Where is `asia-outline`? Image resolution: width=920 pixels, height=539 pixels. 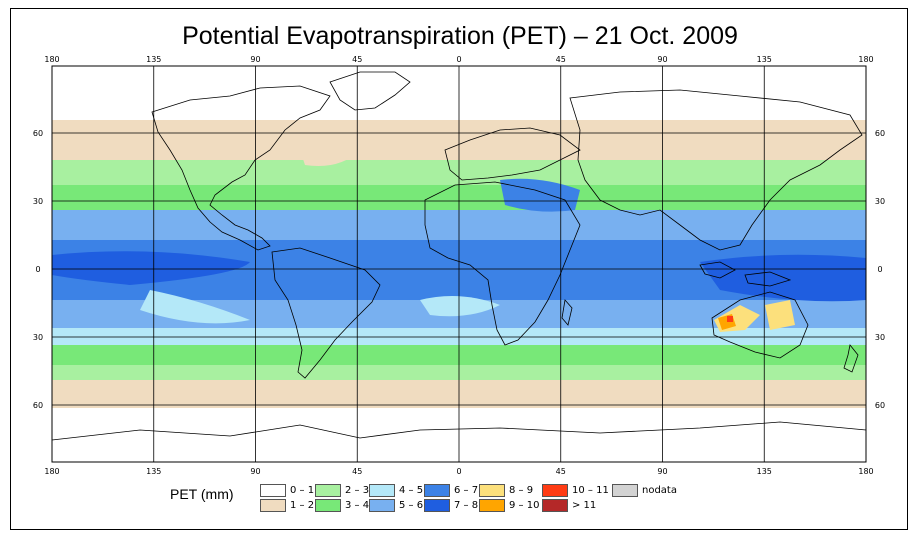
asia-outline is located at coordinates (716, 170).